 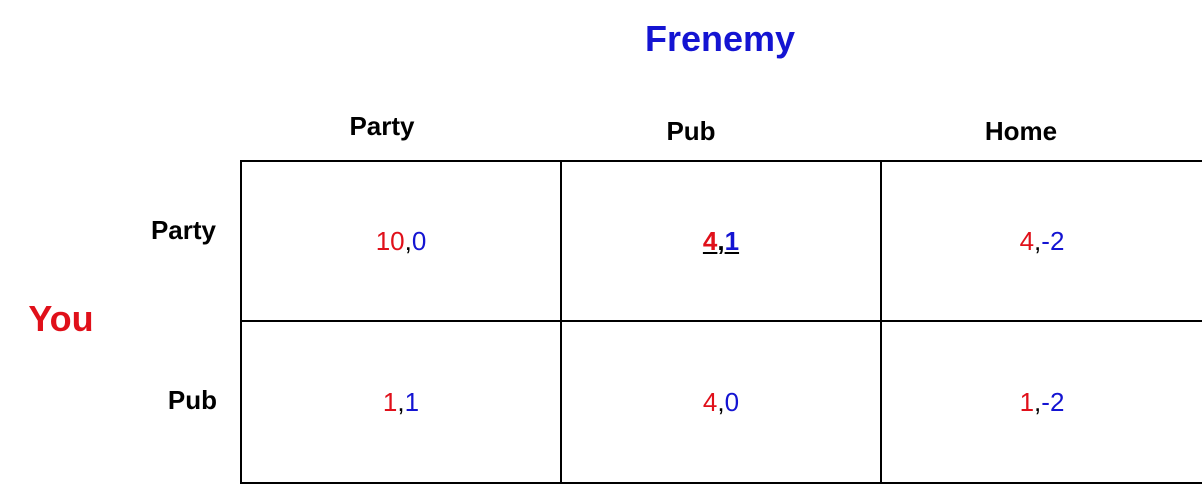 I want to click on payoff-cell-pub-home: 1, -2, so click(x=1042, y=402).